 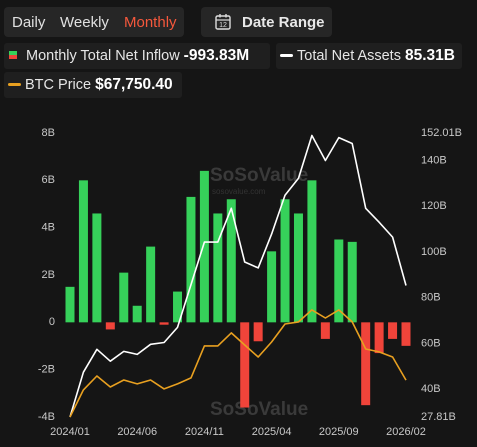 What do you see at coordinates (406, 432) in the screenshot?
I see `x-tick-label: 2026/02` at bounding box center [406, 432].